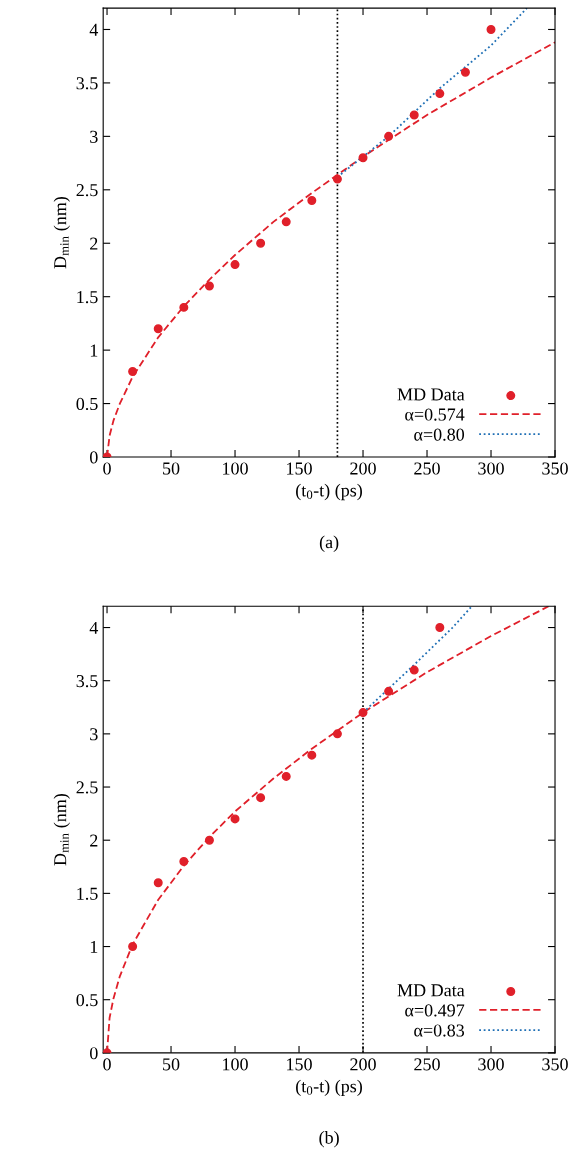  What do you see at coordinates (435, 1010) in the screenshot?
I see `legend-label: α=0.497` at bounding box center [435, 1010].